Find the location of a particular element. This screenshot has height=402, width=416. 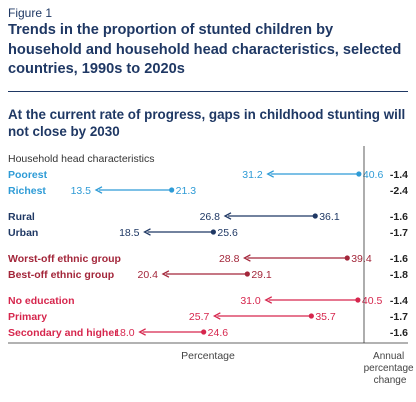

change-column-label: Annual percentage change is located at coordinates (390, 368).